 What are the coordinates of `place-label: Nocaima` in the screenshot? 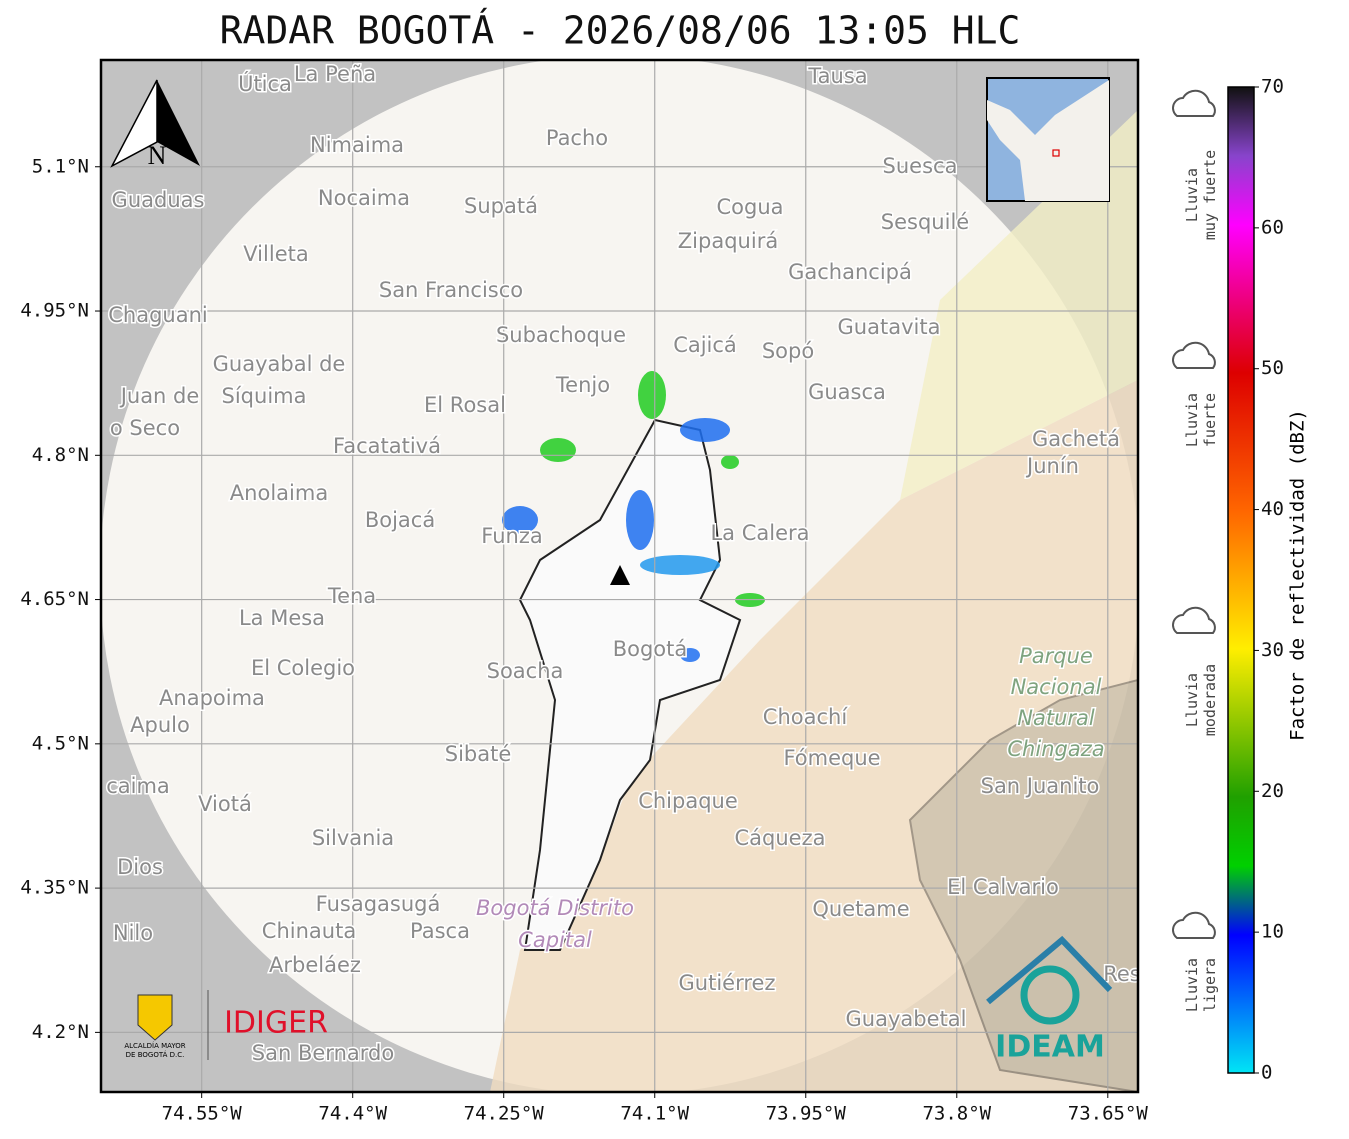 It's located at (364, 198).